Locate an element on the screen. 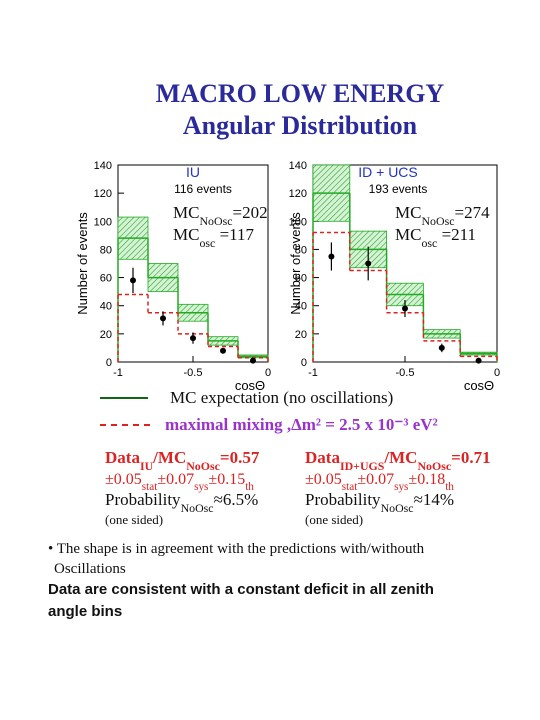 The height and width of the screenshot is (720, 540). text-segment: ≈14% is located at coordinates (434, 499).